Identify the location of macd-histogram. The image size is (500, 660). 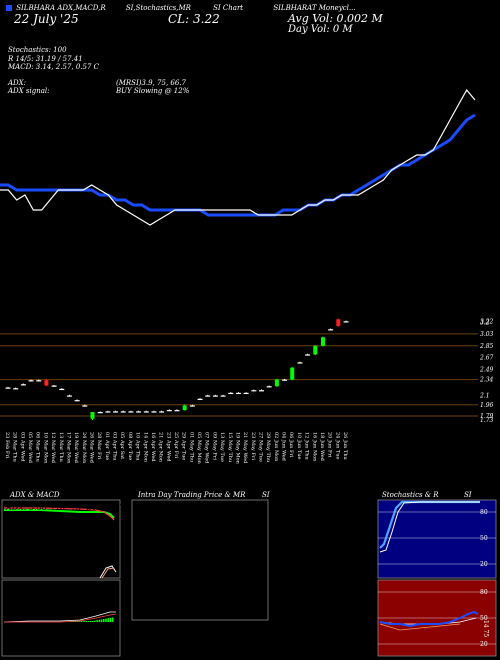
(92, 619).